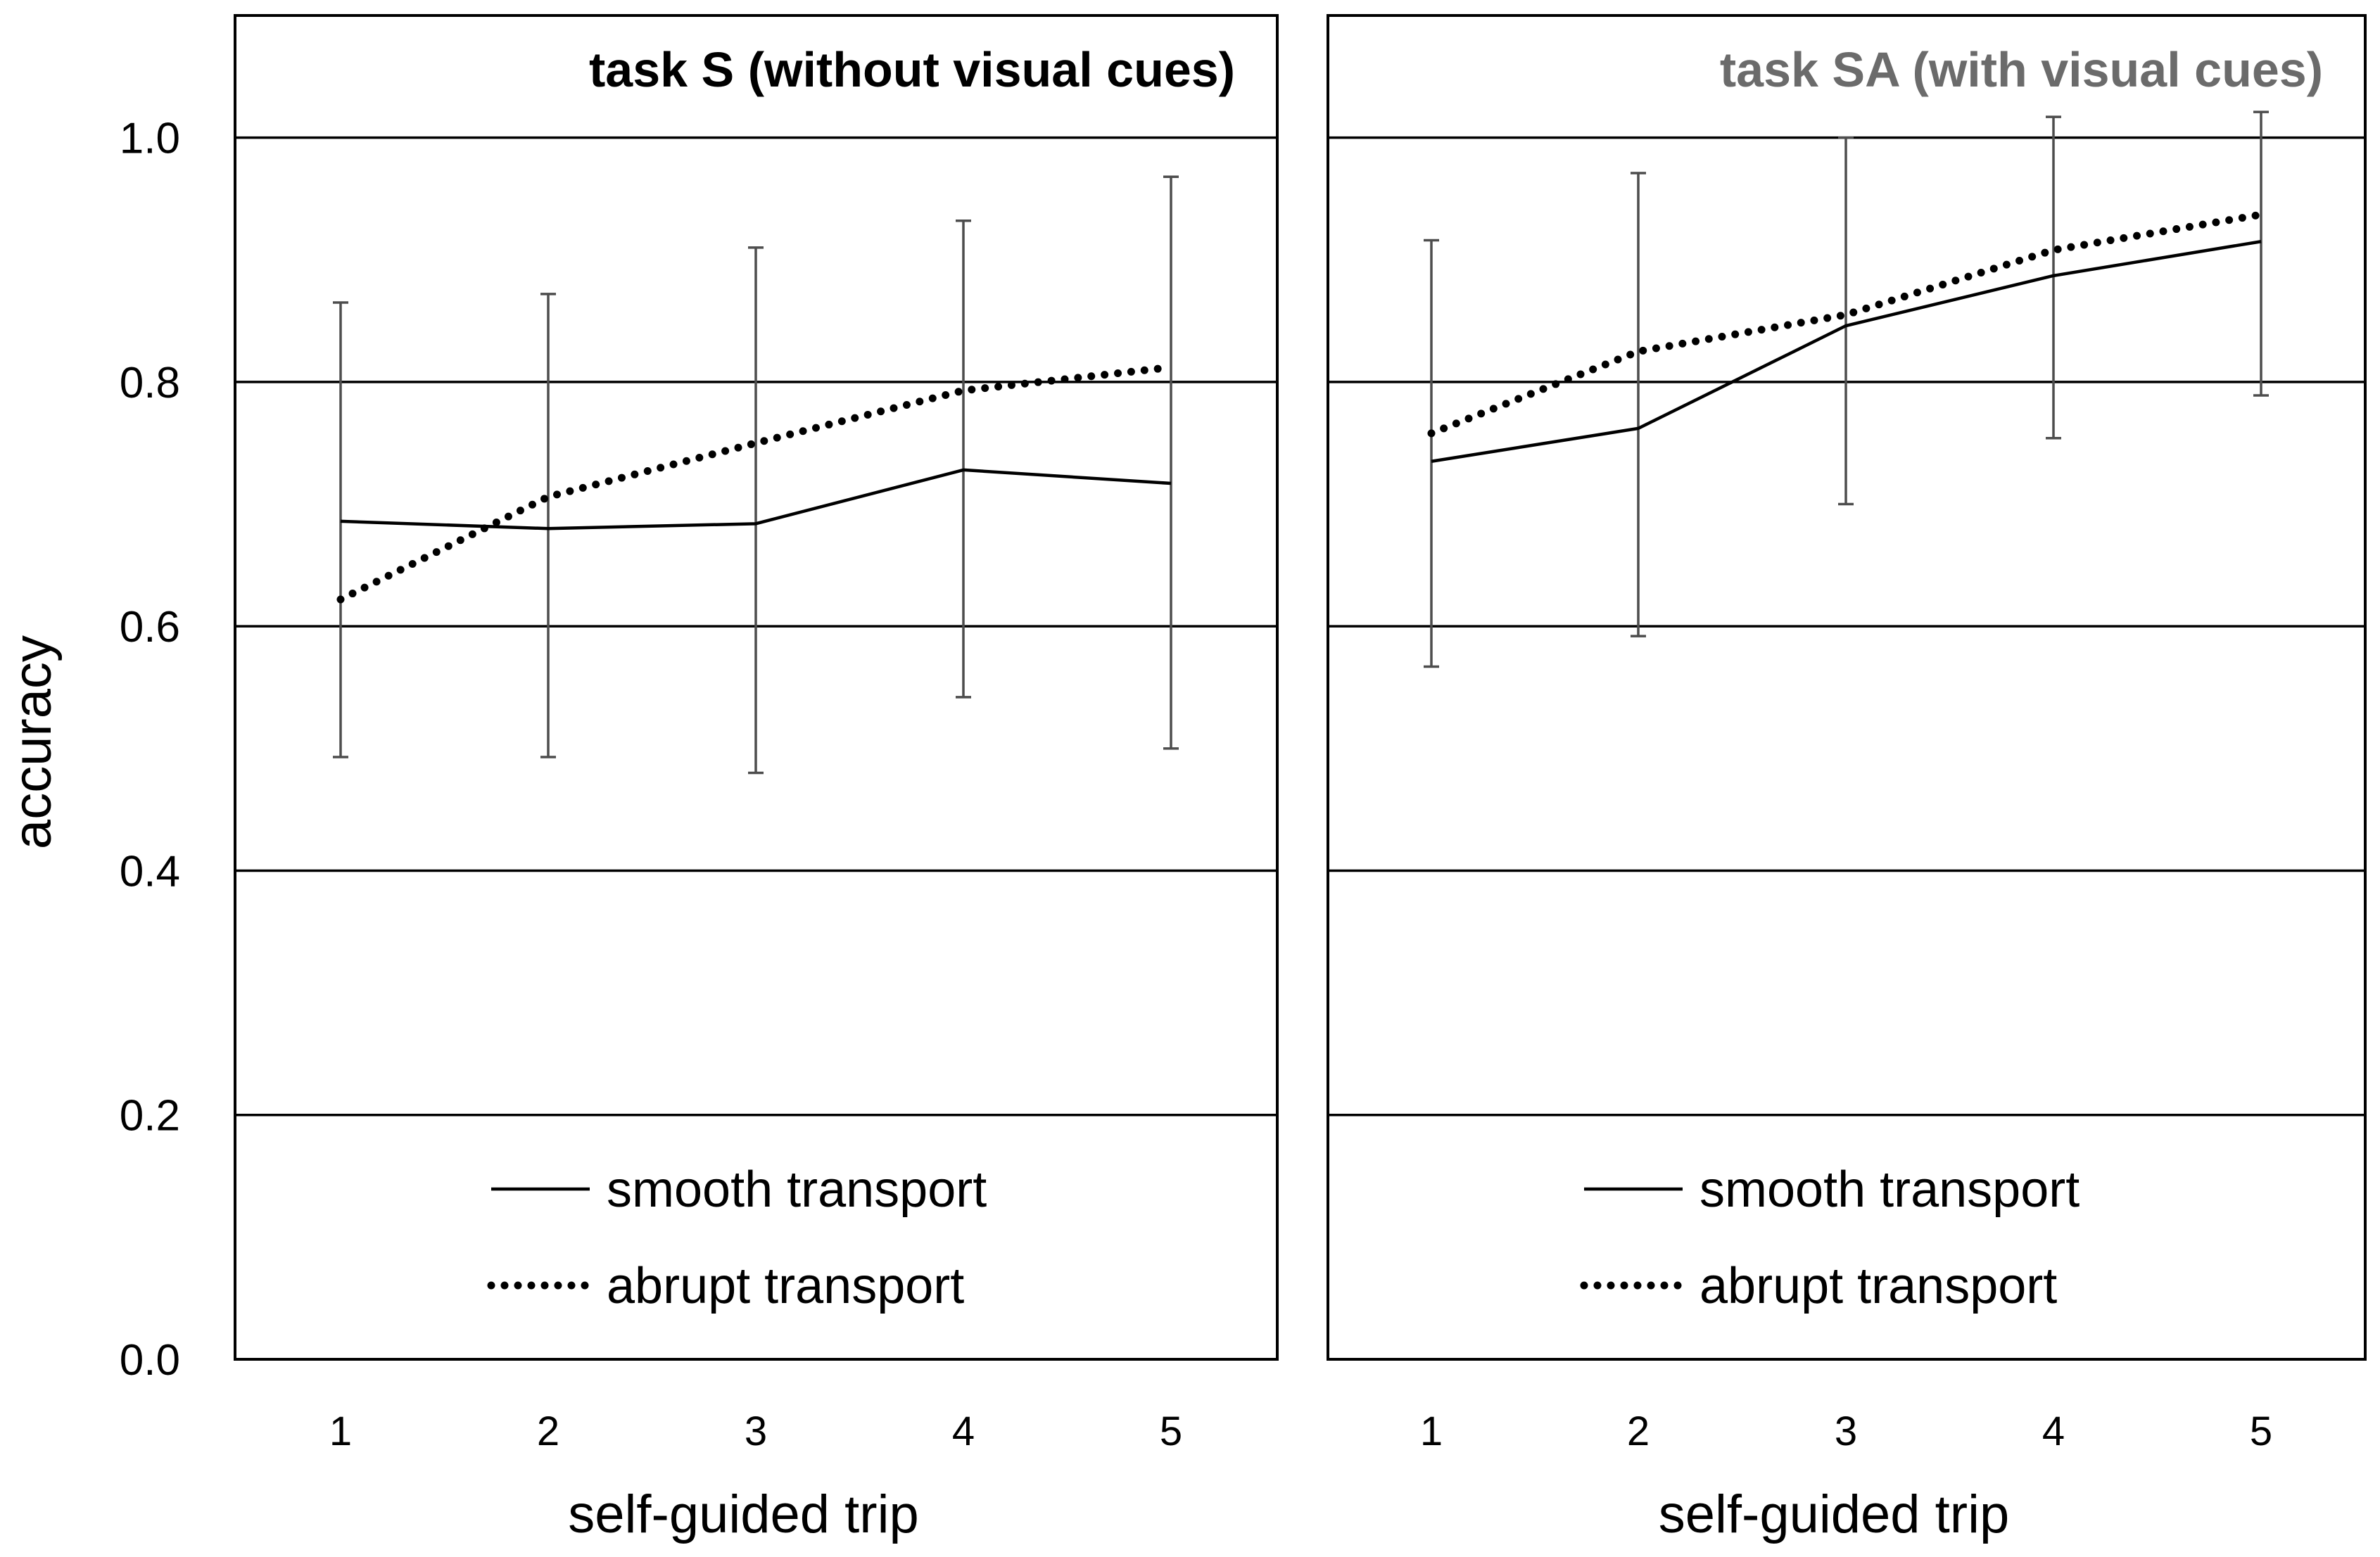 The width and height of the screenshot is (2380, 1557). Describe the element at coordinates (912, 69) in the screenshot. I see `panel-title: task S (without visual cues)` at that location.